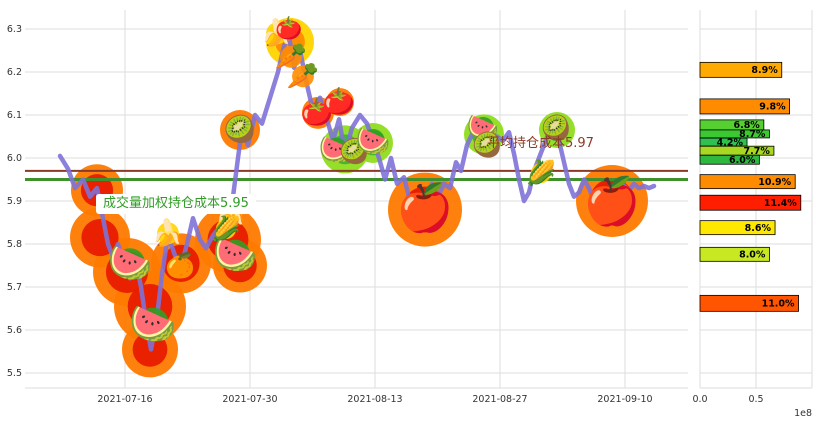 The image size is (816, 426). I want to click on y-axis-tick-label: 5.7, so click(14, 287).